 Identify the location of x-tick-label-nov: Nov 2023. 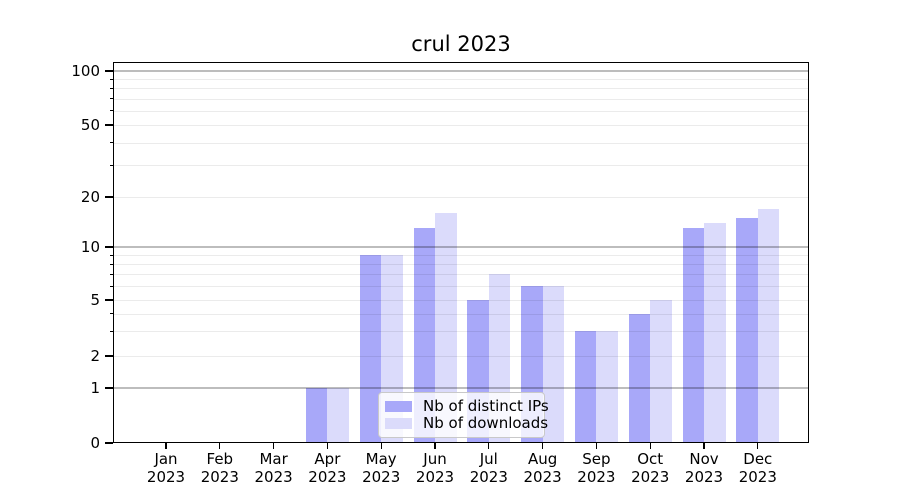
(704, 468).